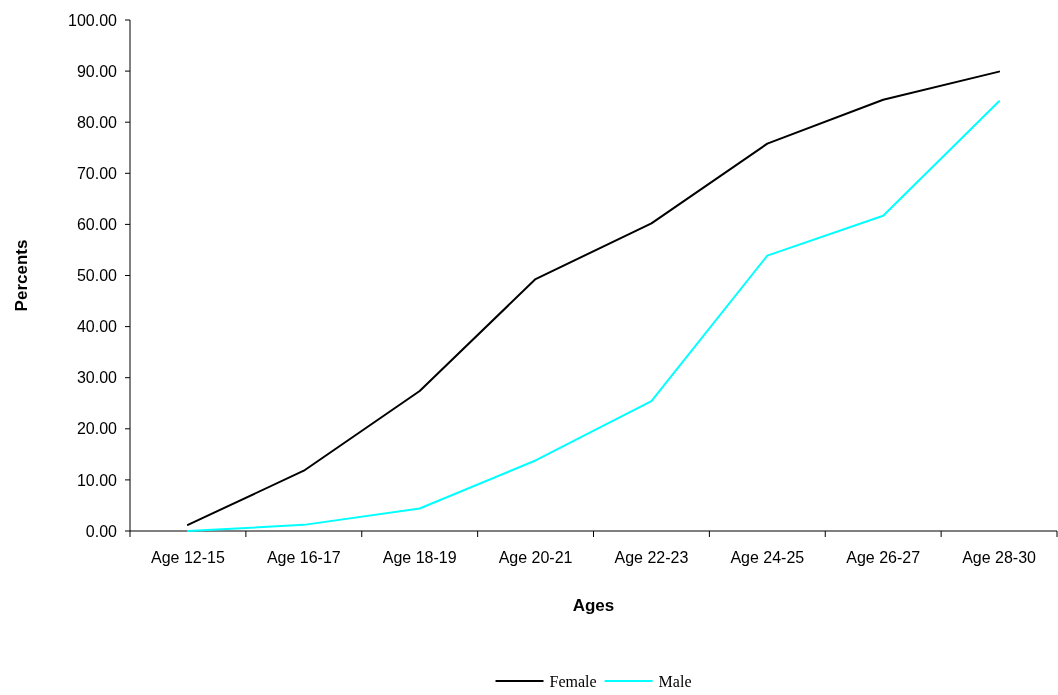 This screenshot has width=1058, height=695. I want to click on y-axis-title: Percents, so click(21, 275).